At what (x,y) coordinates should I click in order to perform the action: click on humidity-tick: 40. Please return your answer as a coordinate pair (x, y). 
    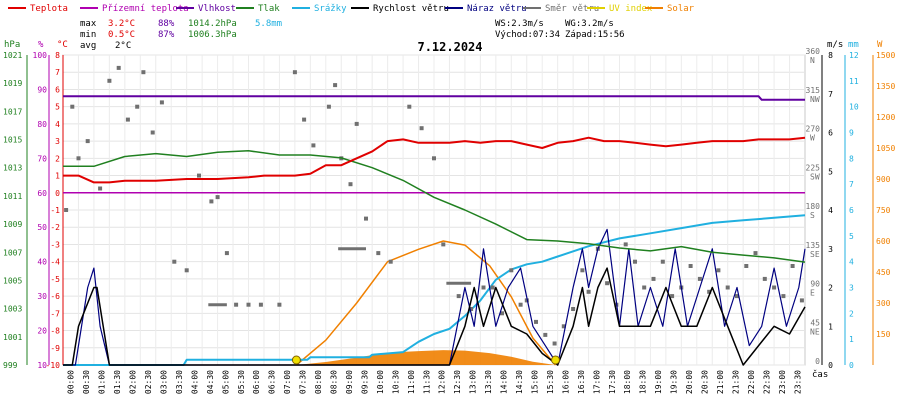
    Looking at the image, I should click on (42, 262).